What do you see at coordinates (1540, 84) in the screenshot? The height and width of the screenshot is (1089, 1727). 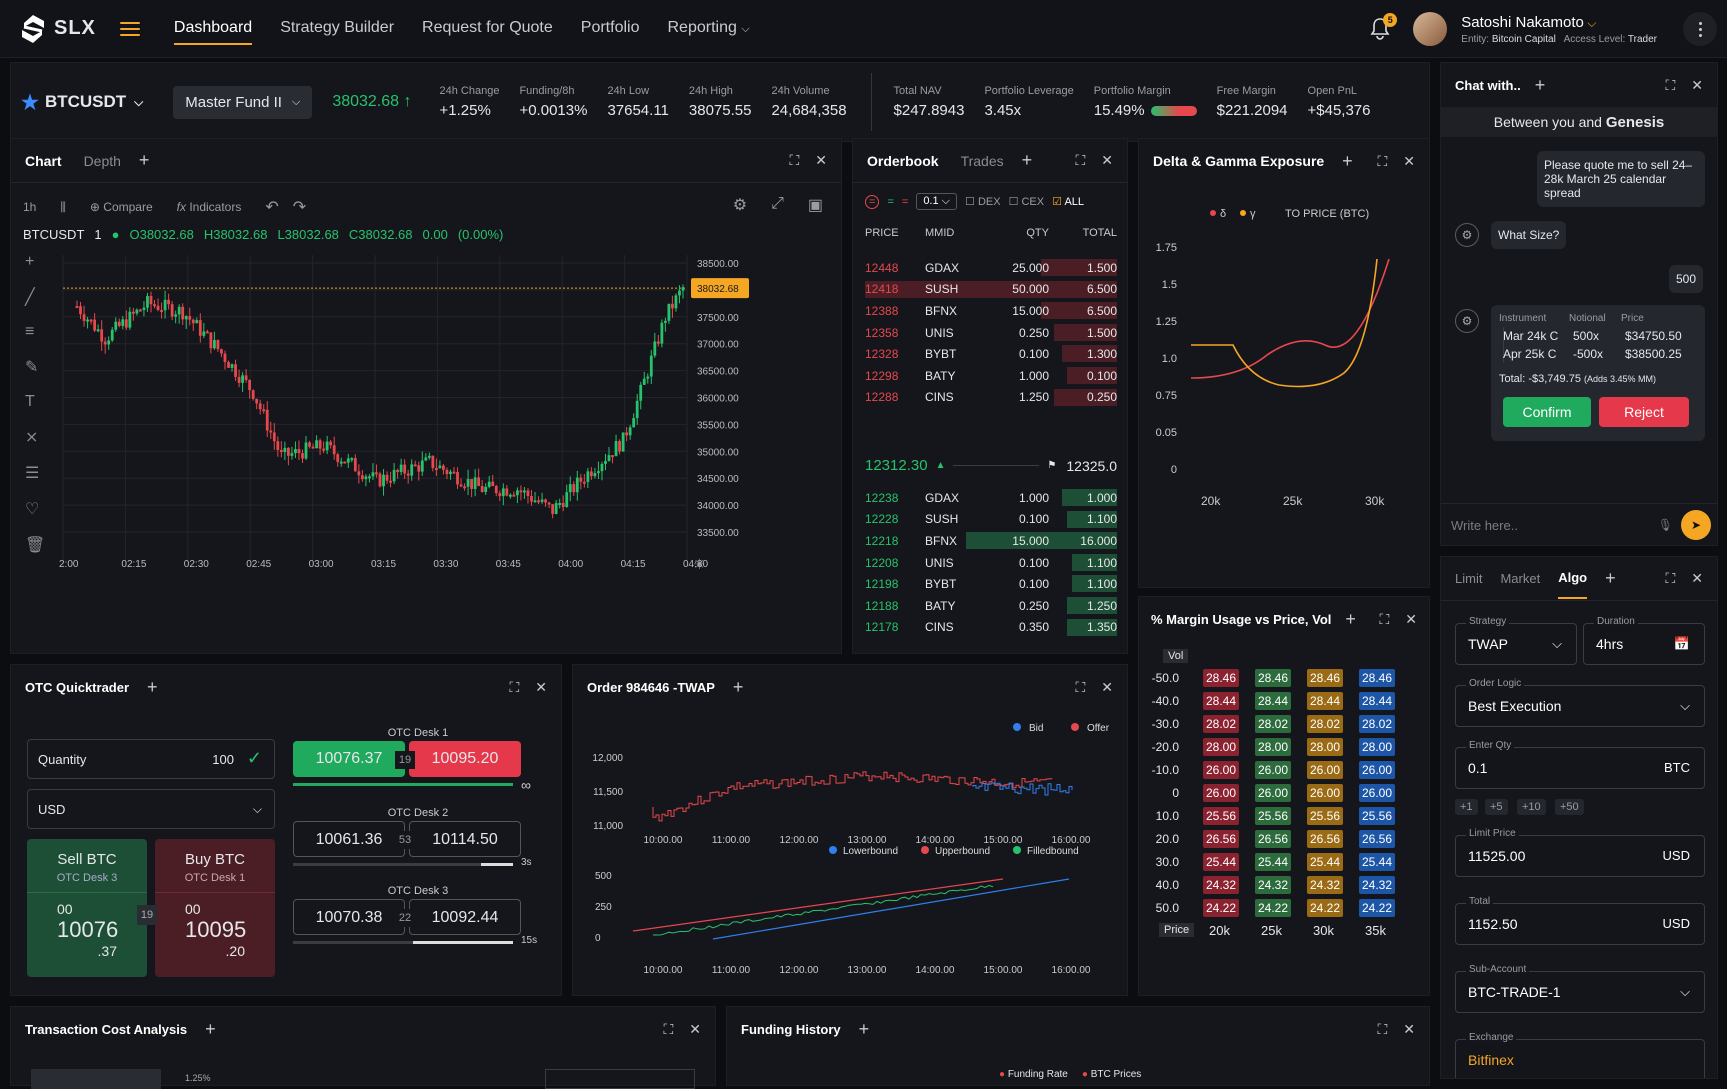 I see `add-chat-icon: +` at bounding box center [1540, 84].